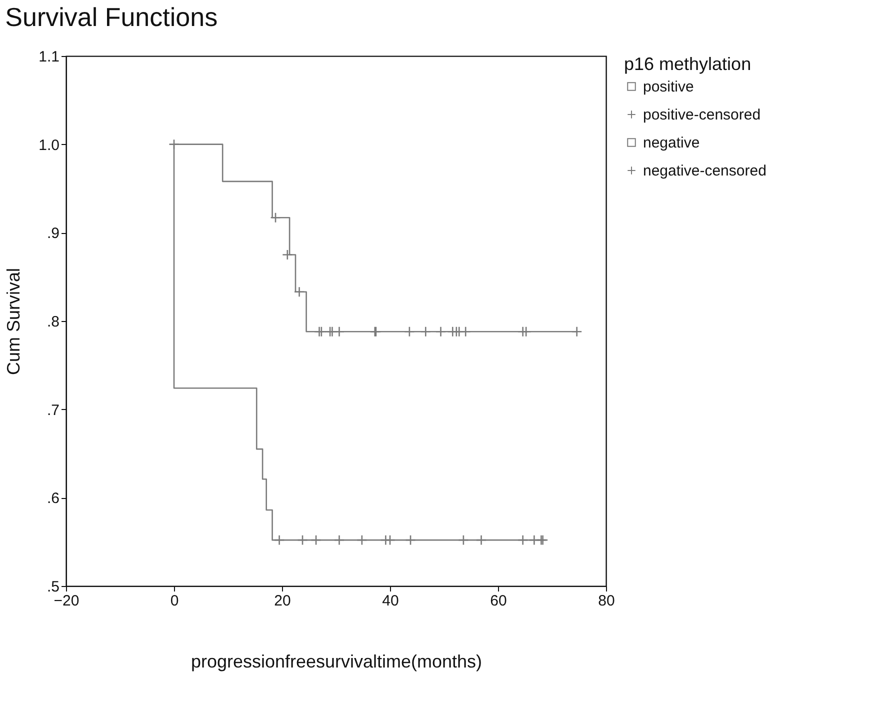 The image size is (892, 720). I want to click on x-tick-label: 40, so click(390, 601).